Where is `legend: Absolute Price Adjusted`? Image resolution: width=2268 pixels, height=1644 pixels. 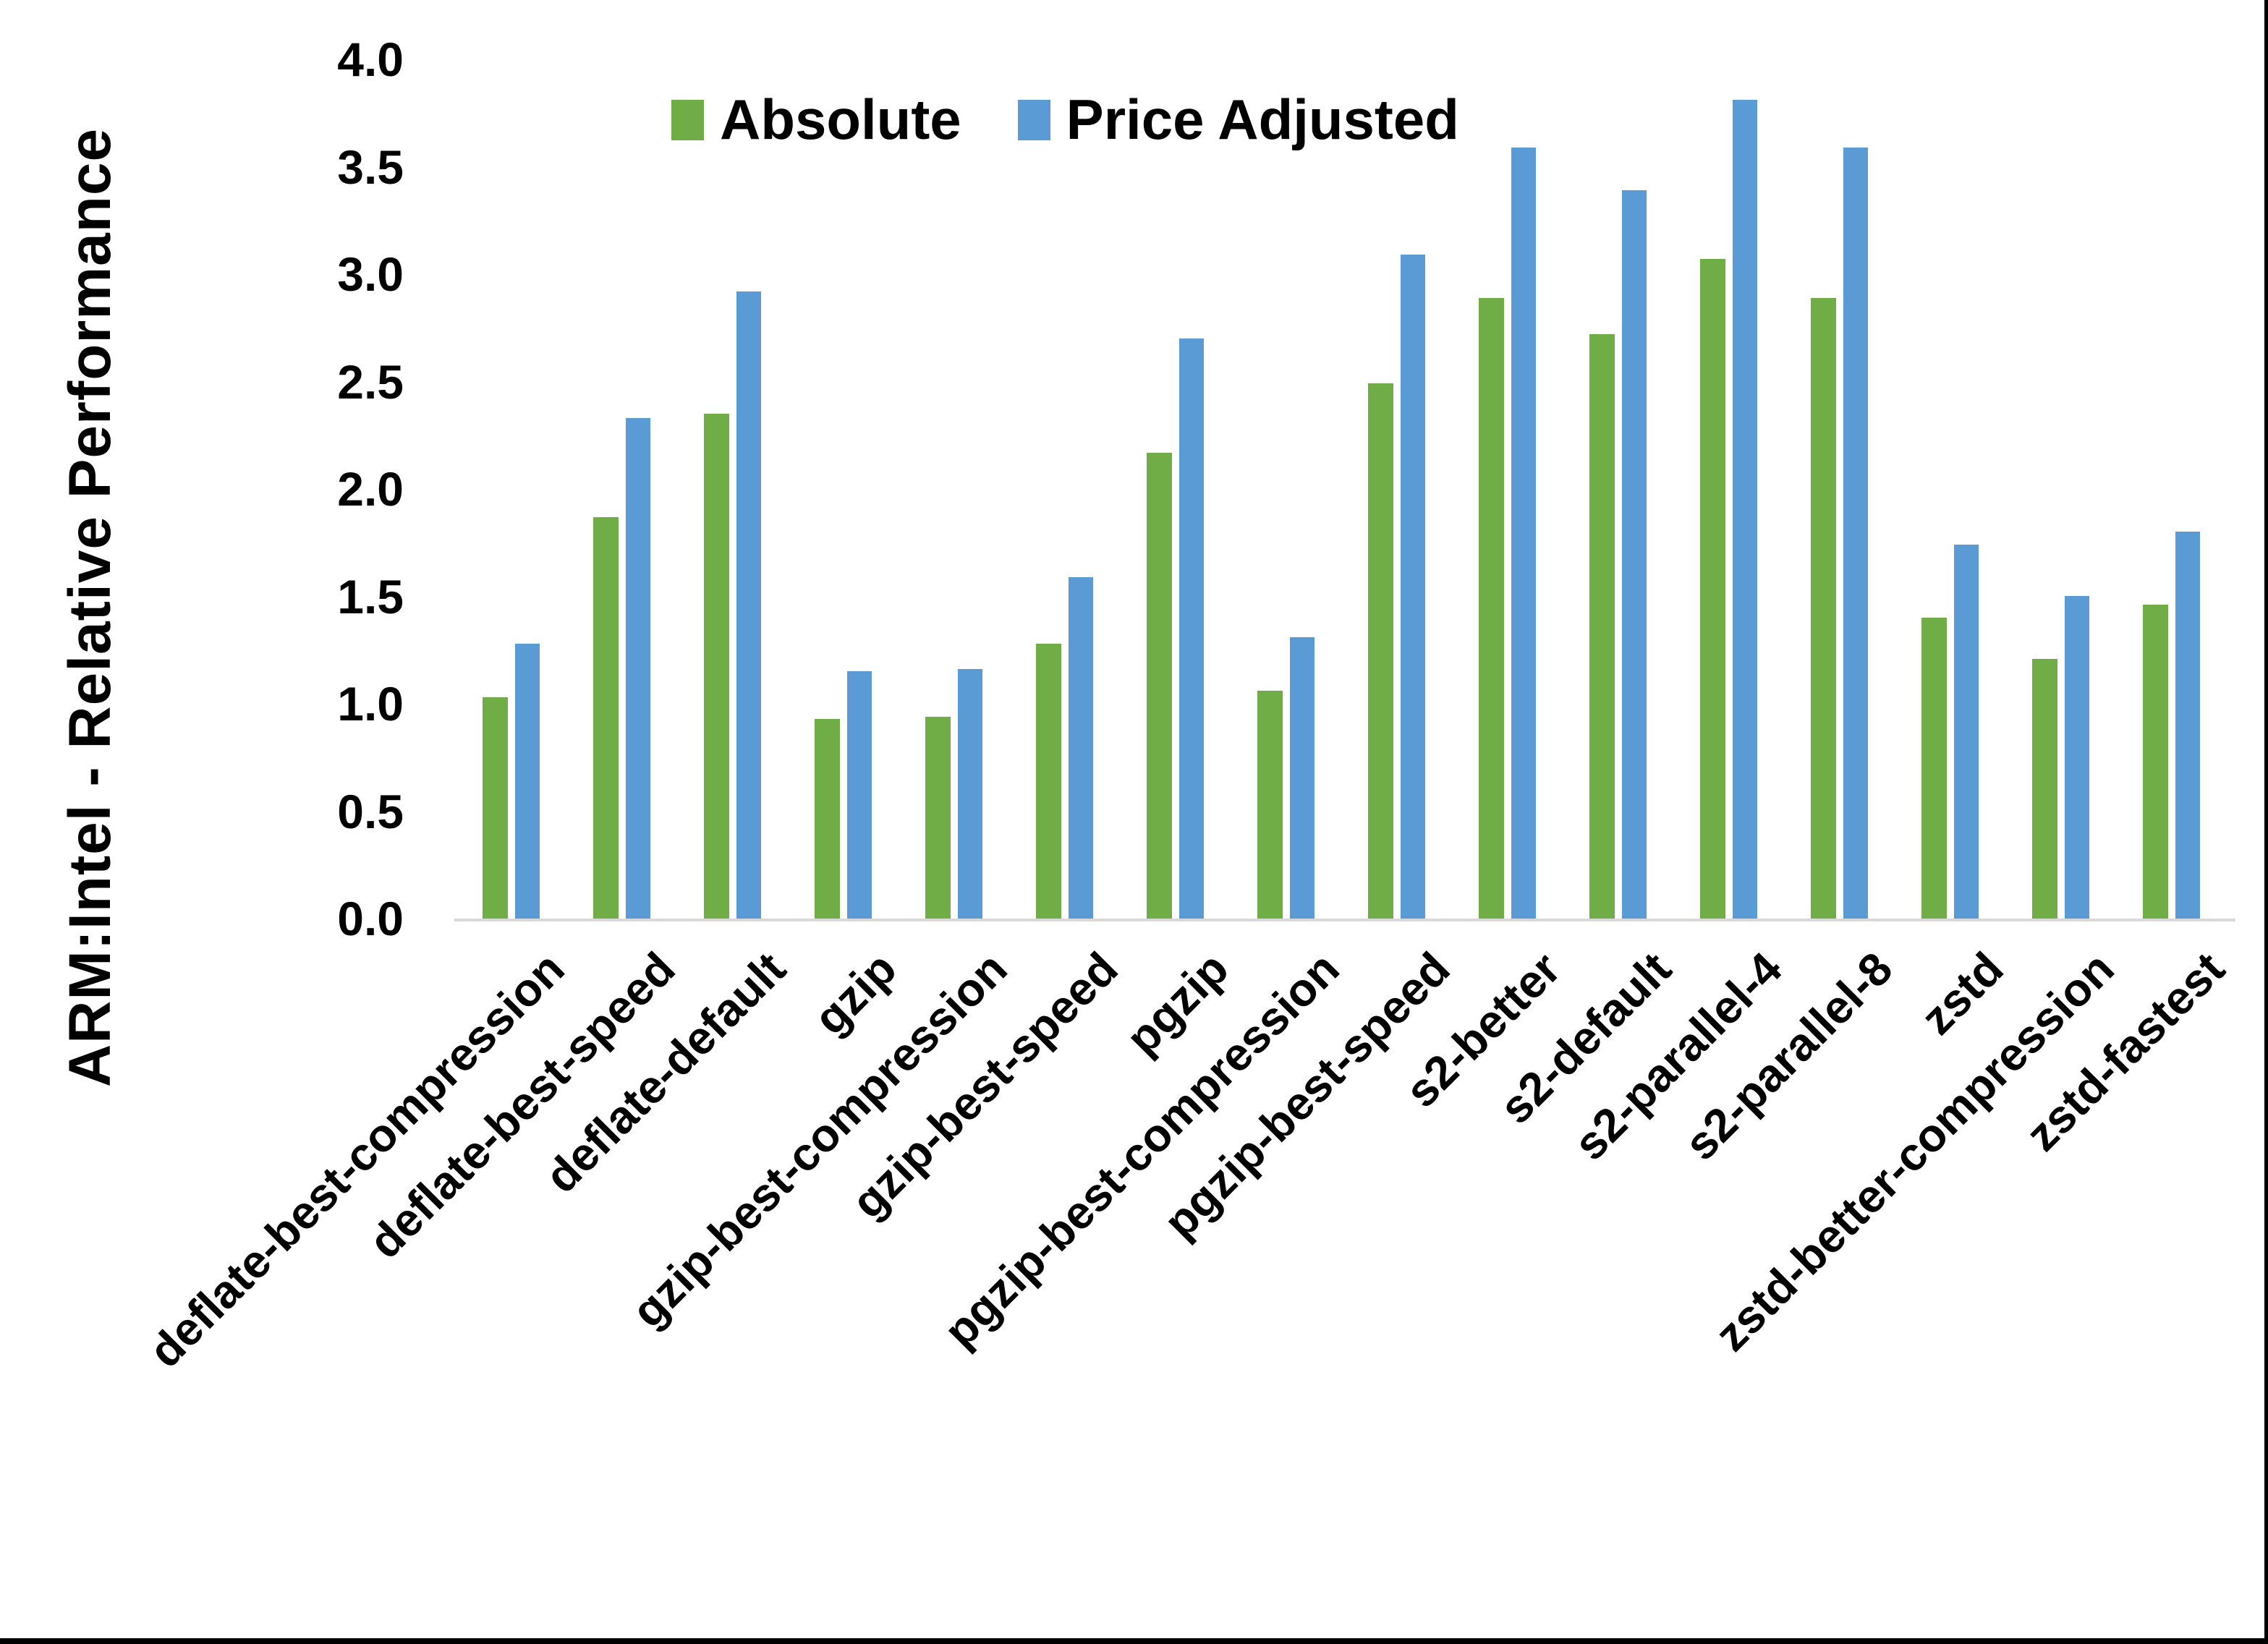 legend: Absolute Price Adjusted is located at coordinates (1065, 120).